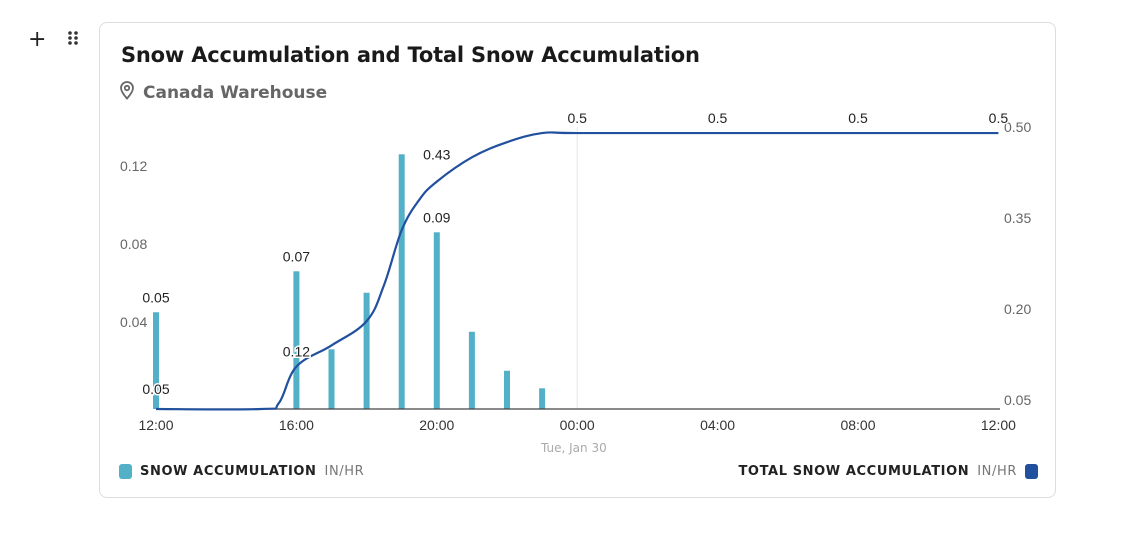 This screenshot has width=1124, height=538. What do you see at coordinates (73, 43) in the screenshot?
I see `drag-handle-icon` at bounding box center [73, 43].